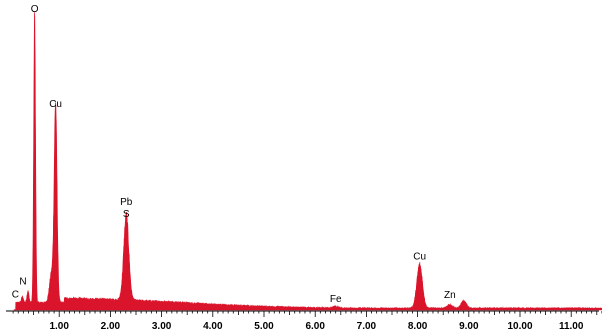  What do you see at coordinates (418, 326) in the screenshot?
I see `x-tick-label: 8.00` at bounding box center [418, 326].